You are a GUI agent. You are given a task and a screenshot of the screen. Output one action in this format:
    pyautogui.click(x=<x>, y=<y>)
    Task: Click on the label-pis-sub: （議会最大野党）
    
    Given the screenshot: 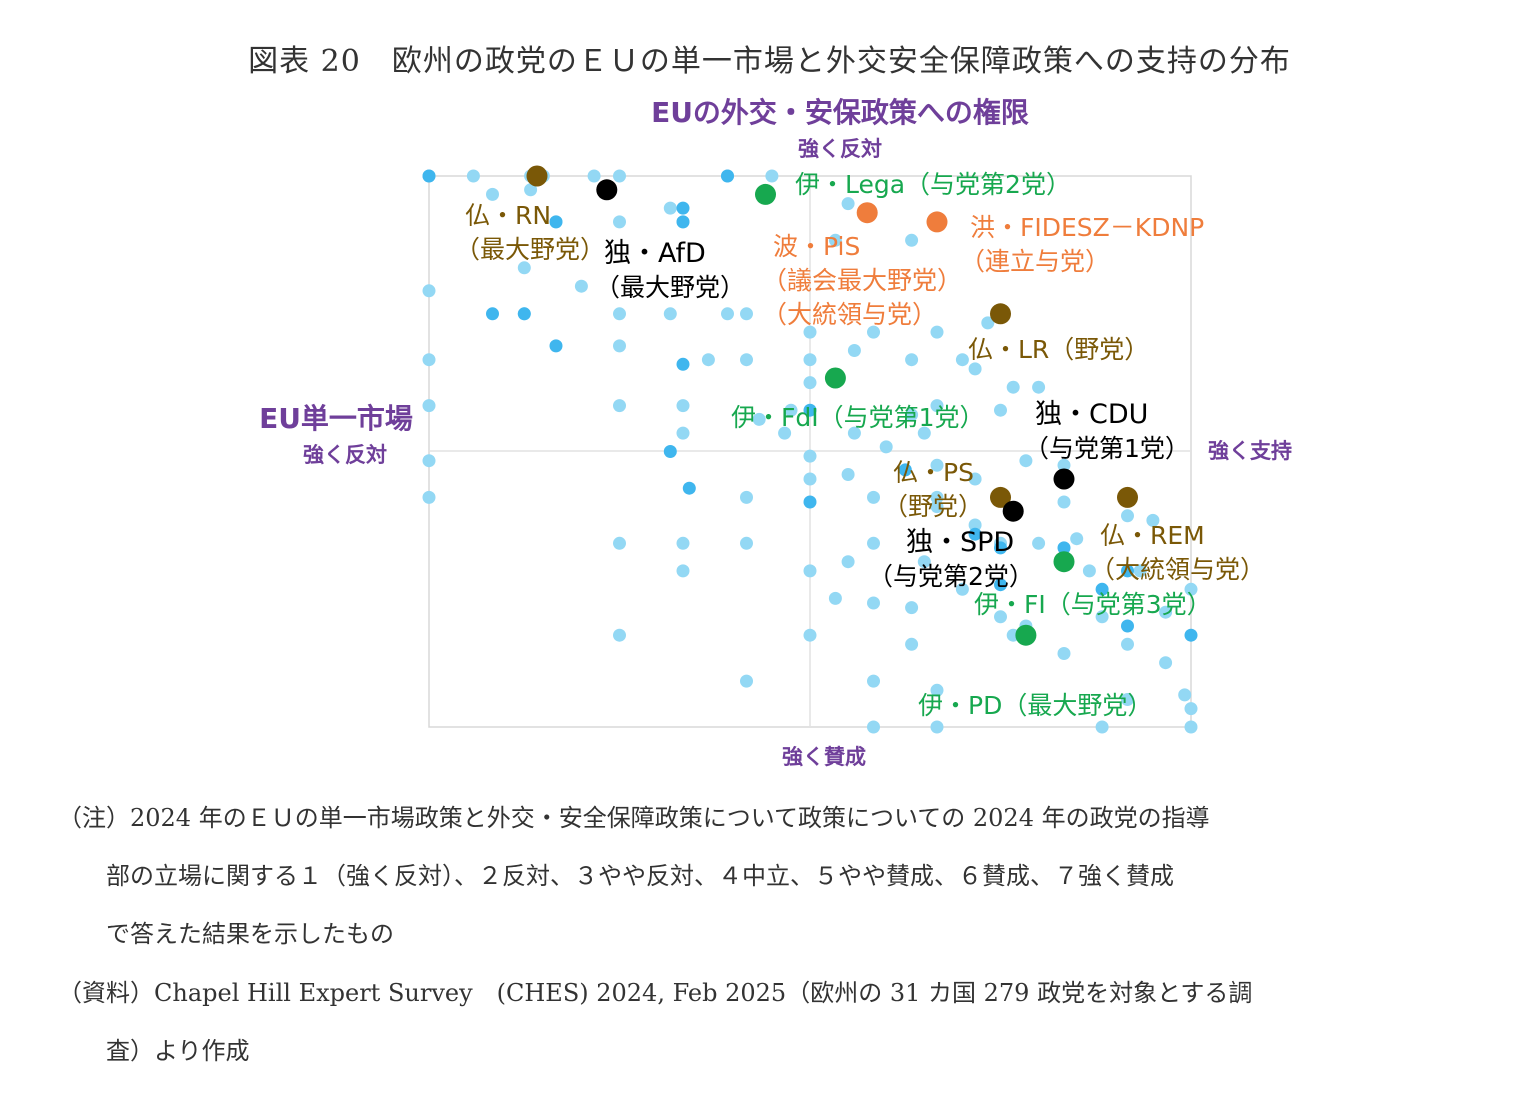 What is the action you would take?
    pyautogui.click(x=862, y=280)
    